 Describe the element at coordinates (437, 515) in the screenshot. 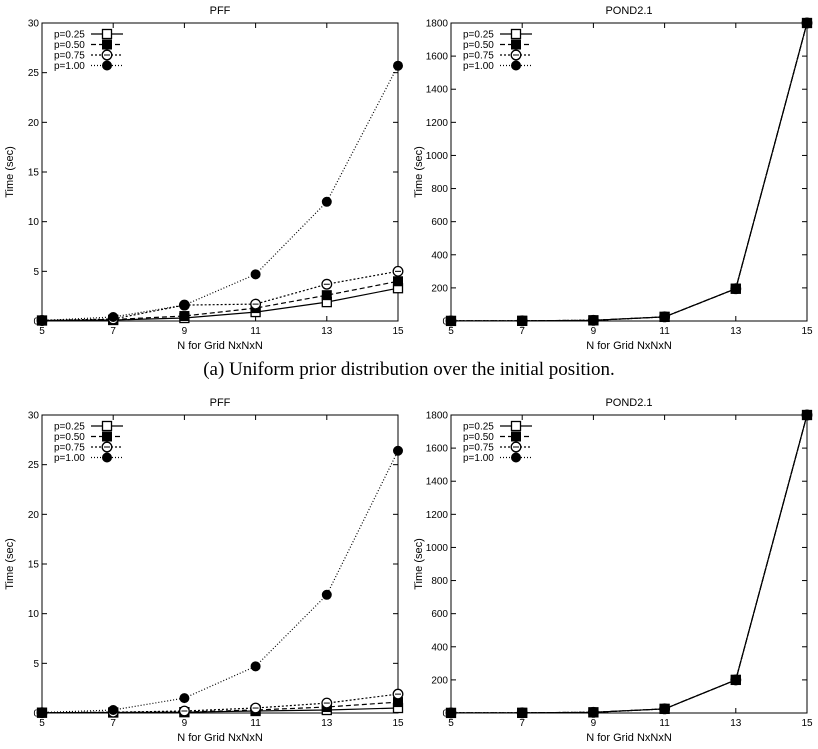

I see `y-tick-label: 1200` at that location.